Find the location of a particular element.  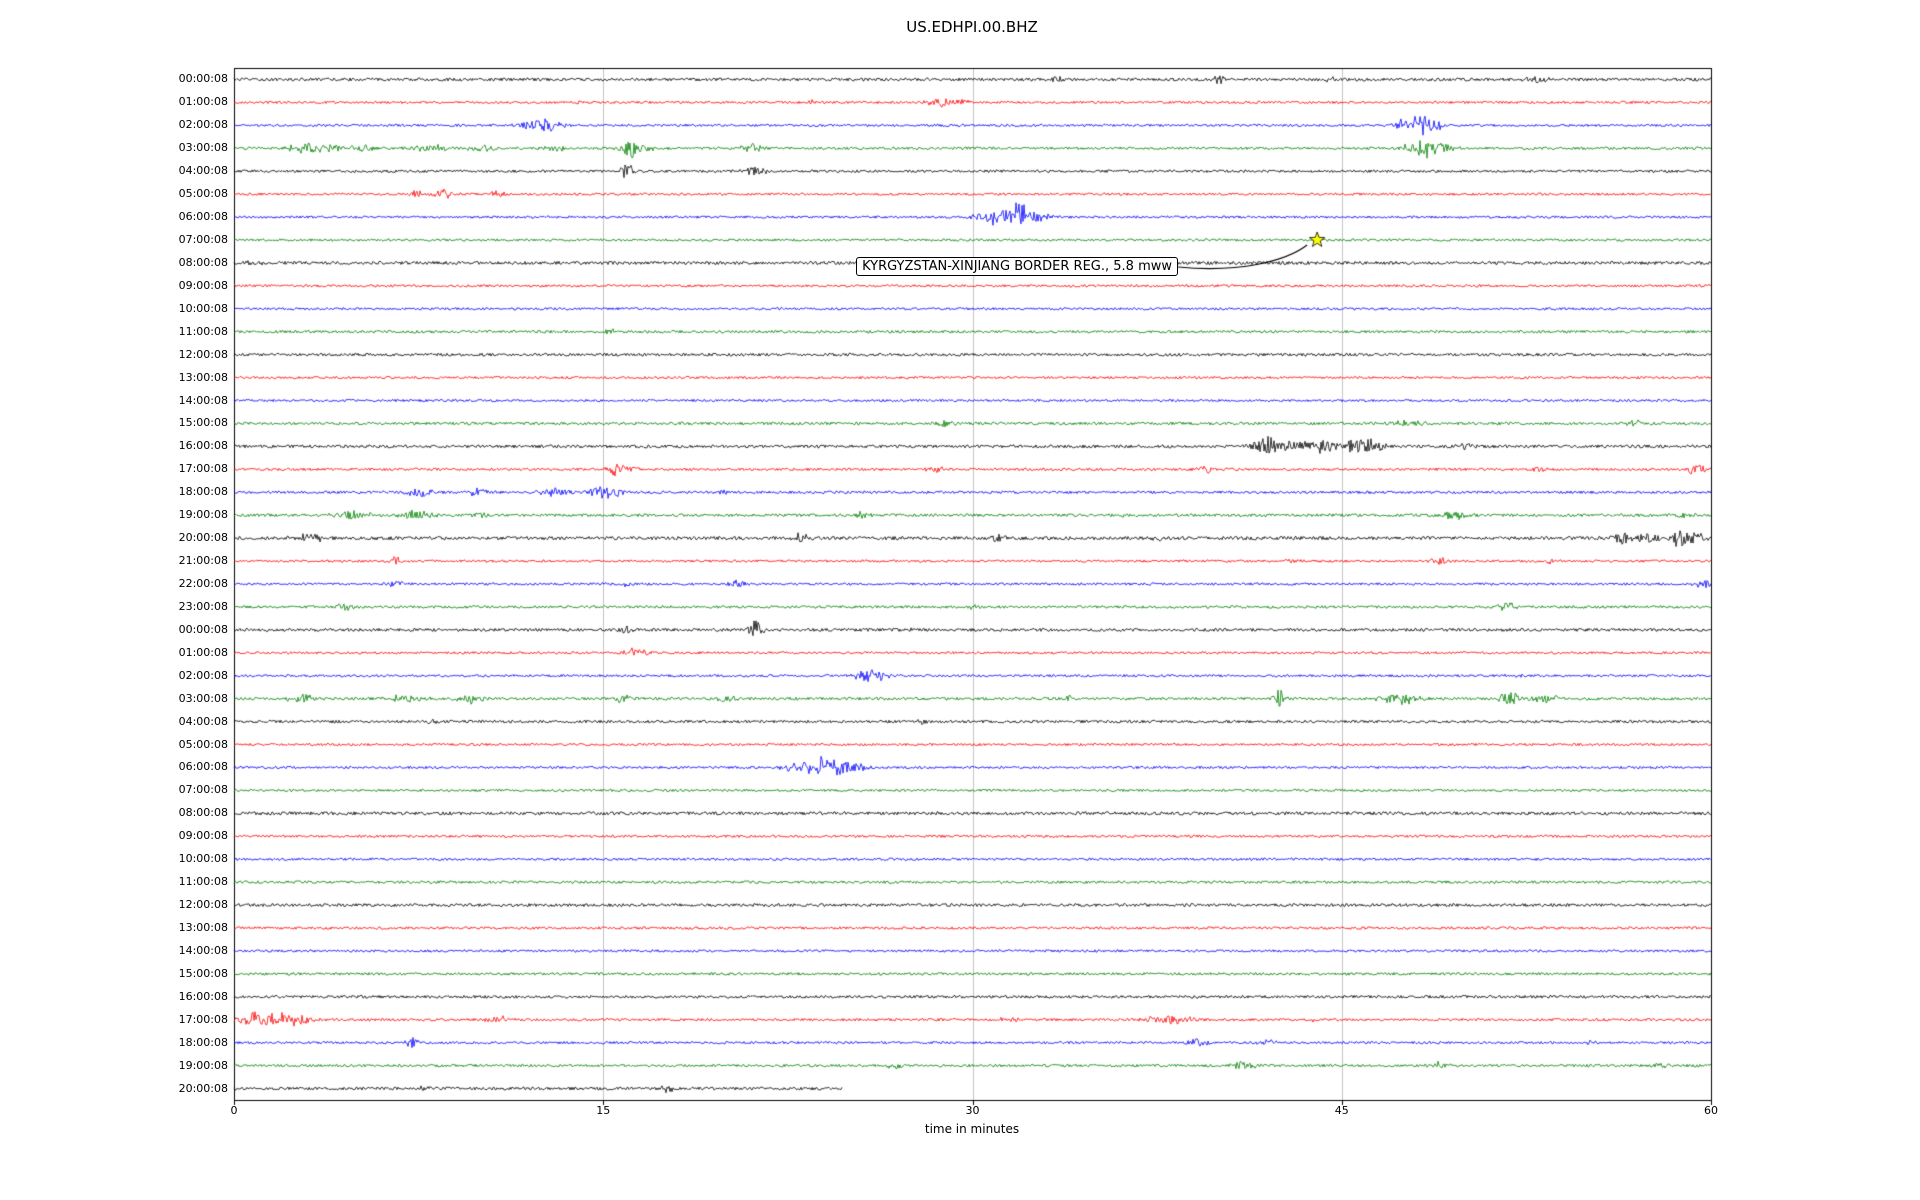

x-tick-label: 60 is located at coordinates (1711, 1110).